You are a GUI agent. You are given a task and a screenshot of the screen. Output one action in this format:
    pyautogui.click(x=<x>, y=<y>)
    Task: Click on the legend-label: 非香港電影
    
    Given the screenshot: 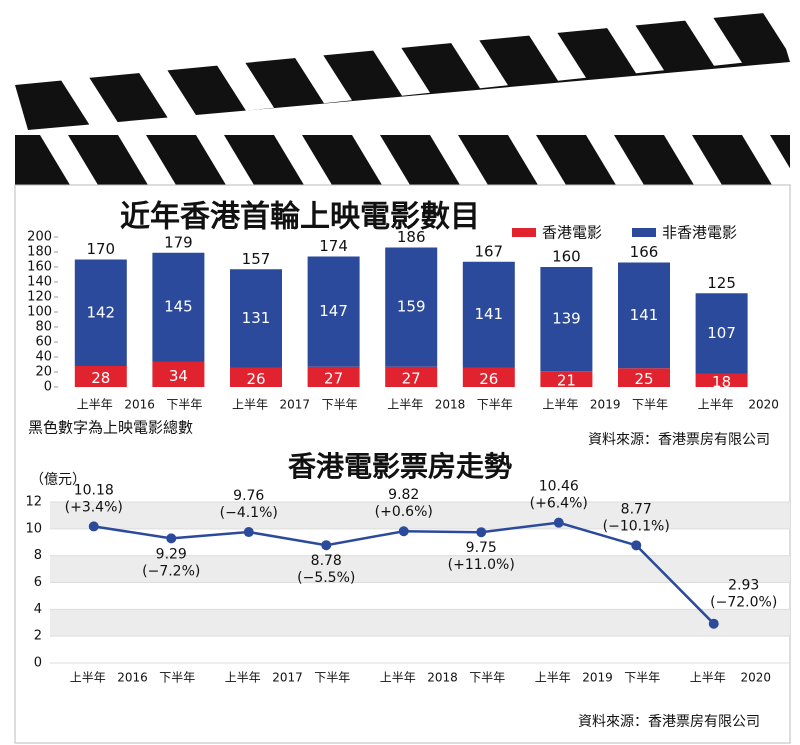 What is the action you would take?
    pyautogui.click(x=699, y=233)
    